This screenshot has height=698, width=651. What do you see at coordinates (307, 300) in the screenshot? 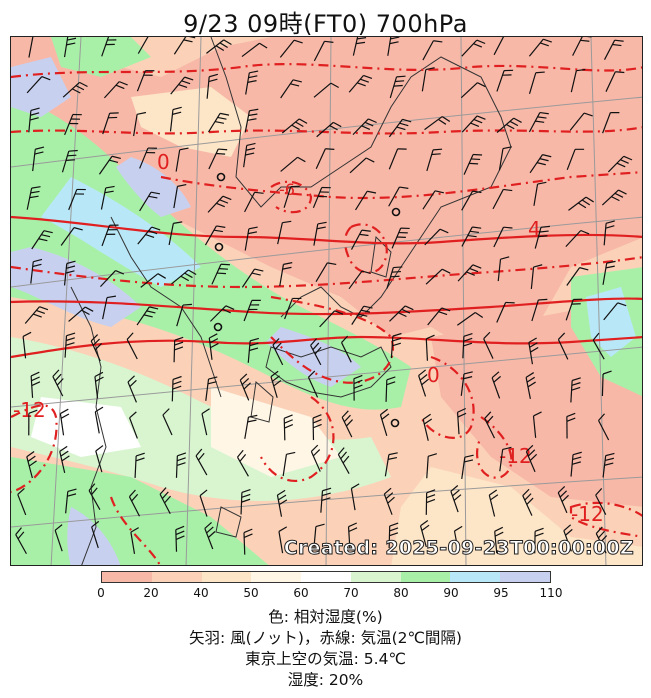
I see `station-markers` at bounding box center [307, 300].